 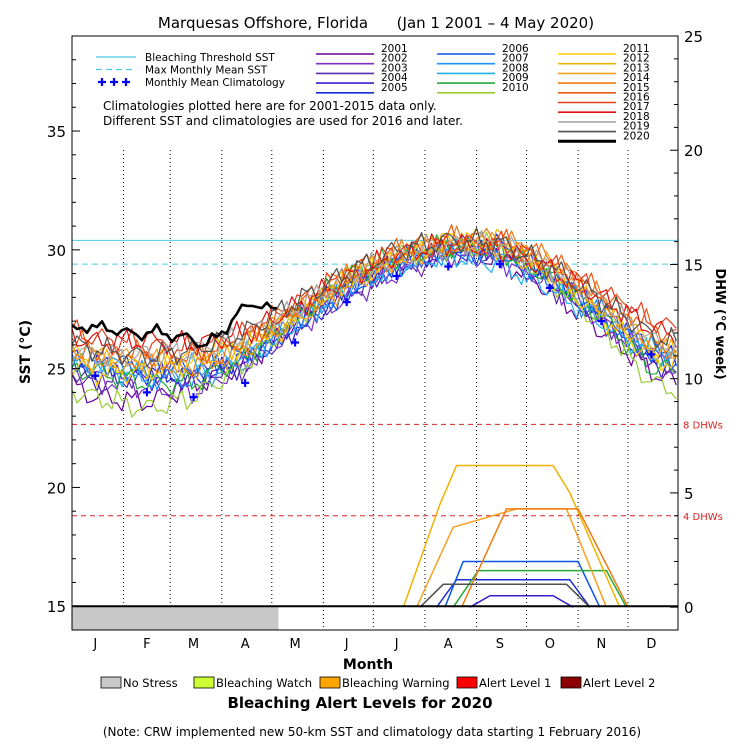 I want to click on alert-label-1: Bleaching Watch, so click(x=264, y=683).